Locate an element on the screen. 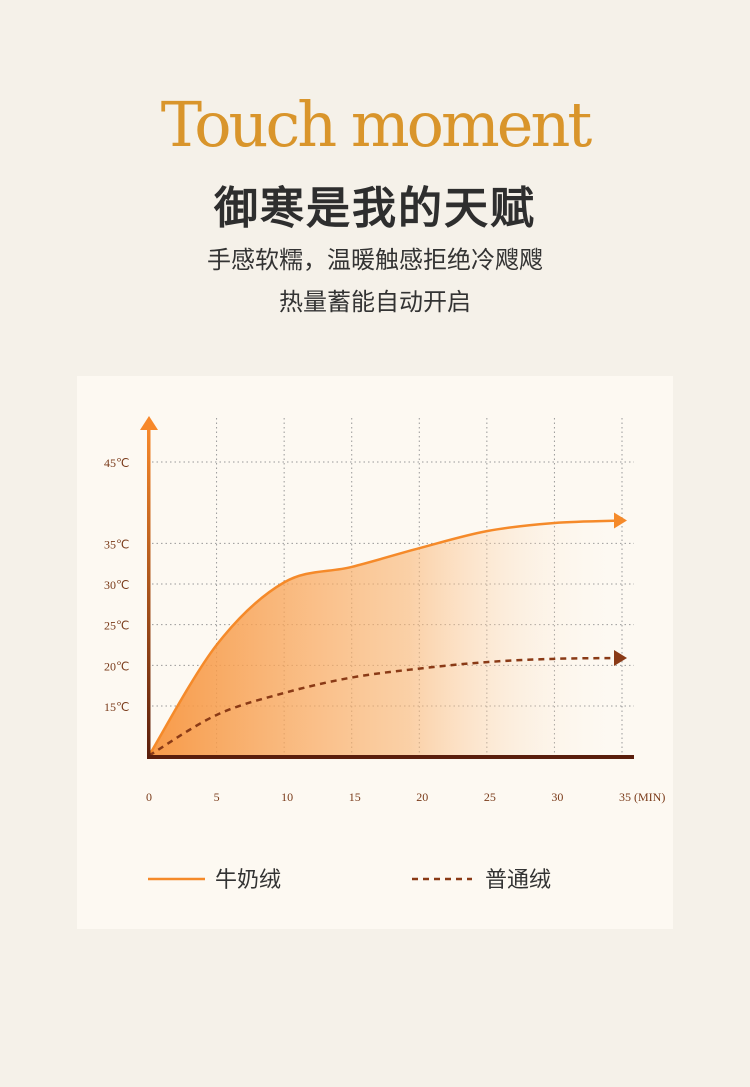 Image resolution: width=750 pixels, height=1087 pixels. legend-label-1: 普通绒 is located at coordinates (518, 880).